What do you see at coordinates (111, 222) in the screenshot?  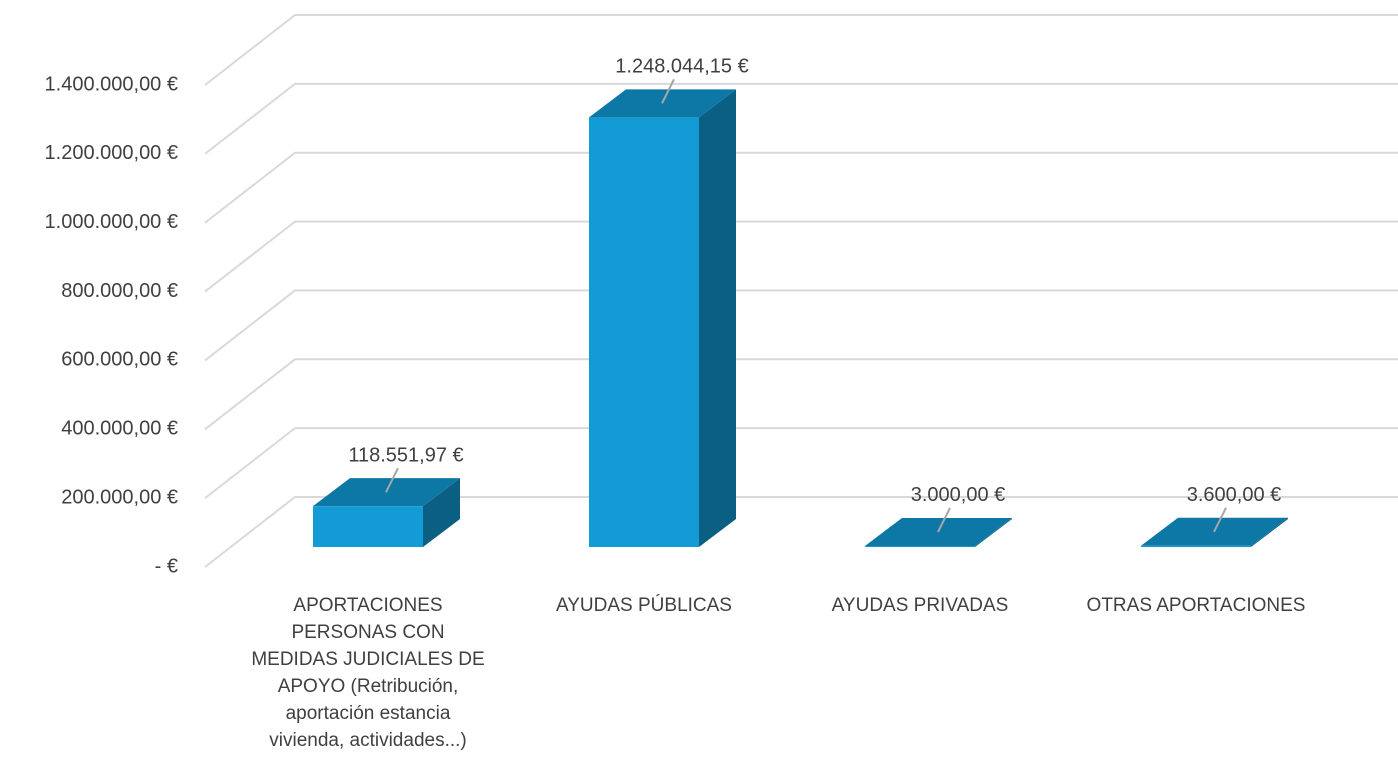 I see `y-tick-label: 1.000.000,00 €` at bounding box center [111, 222].